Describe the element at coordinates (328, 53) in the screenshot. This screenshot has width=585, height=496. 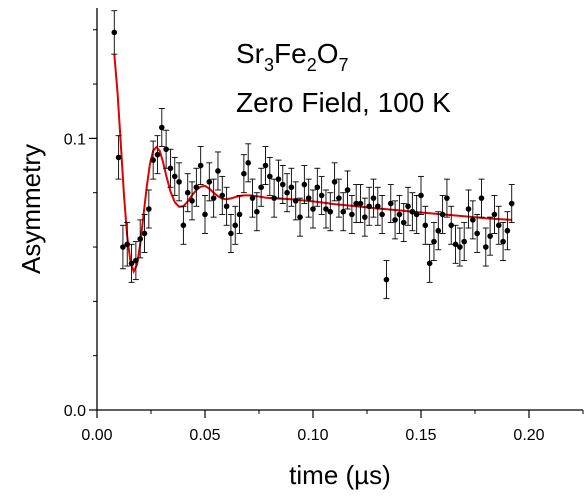
I see `formula-element: O` at that location.